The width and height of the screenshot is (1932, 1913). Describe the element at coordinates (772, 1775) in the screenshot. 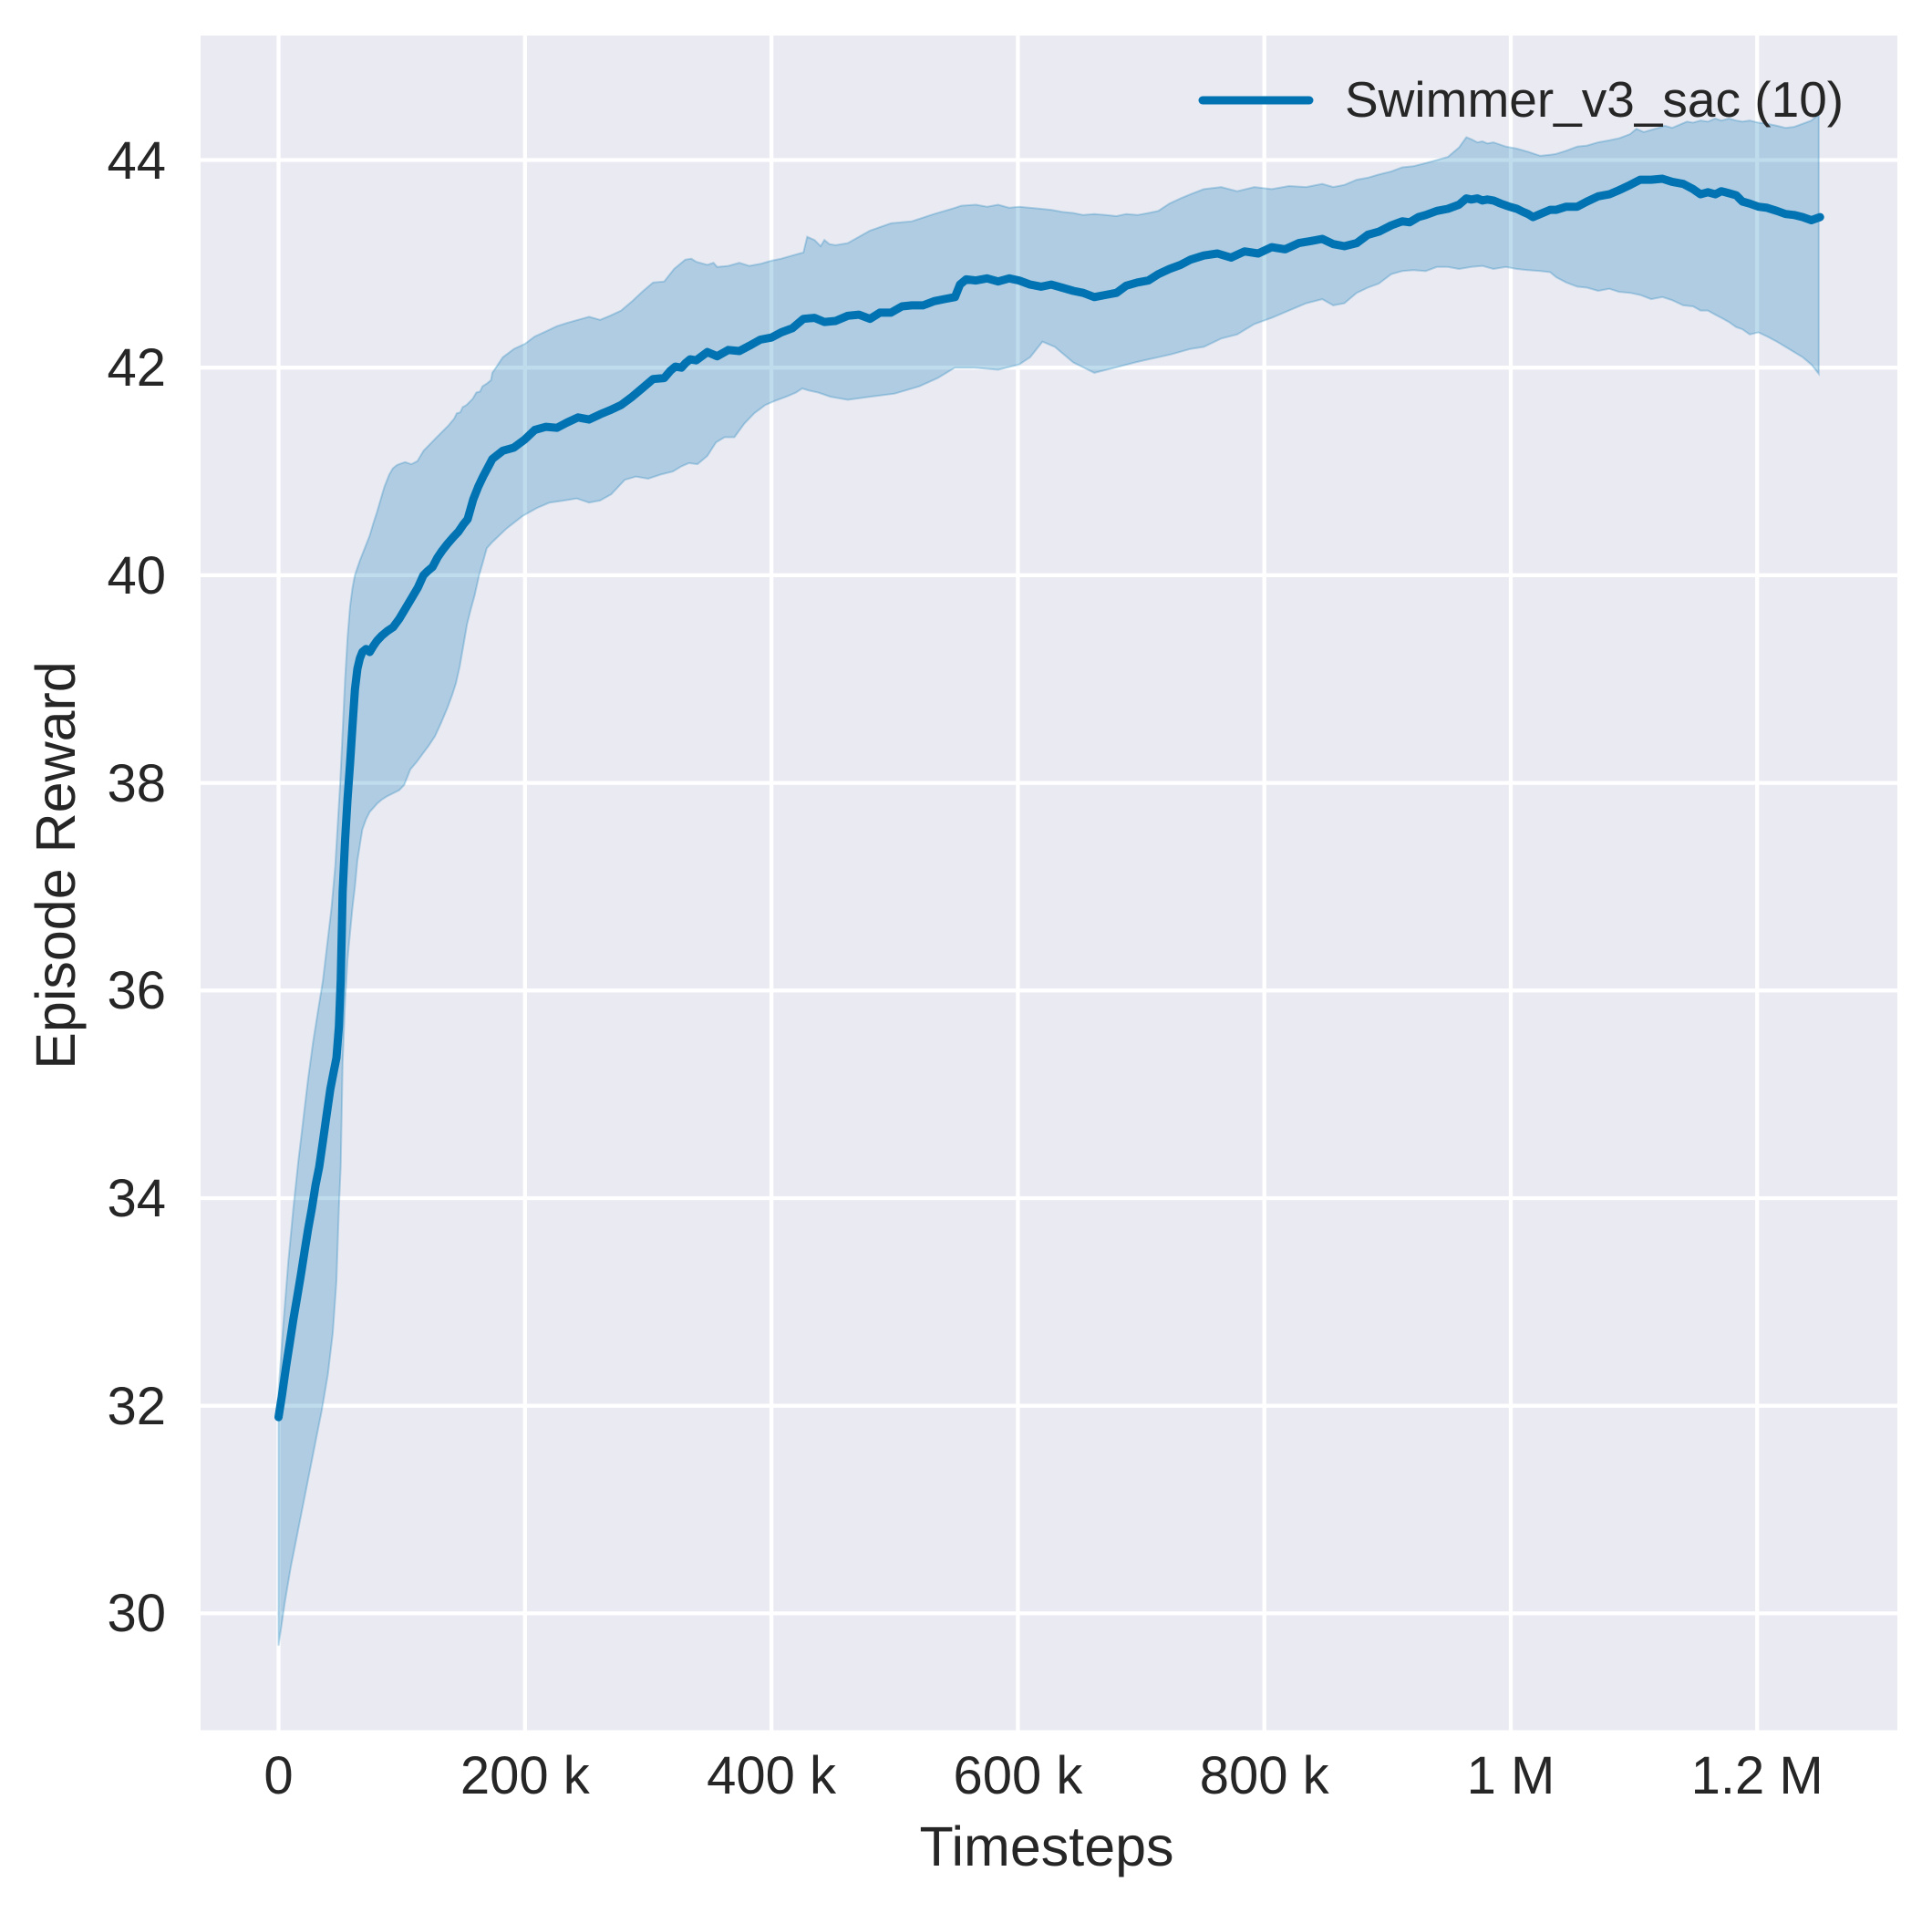

I see `svg-text: 400 k` at that location.